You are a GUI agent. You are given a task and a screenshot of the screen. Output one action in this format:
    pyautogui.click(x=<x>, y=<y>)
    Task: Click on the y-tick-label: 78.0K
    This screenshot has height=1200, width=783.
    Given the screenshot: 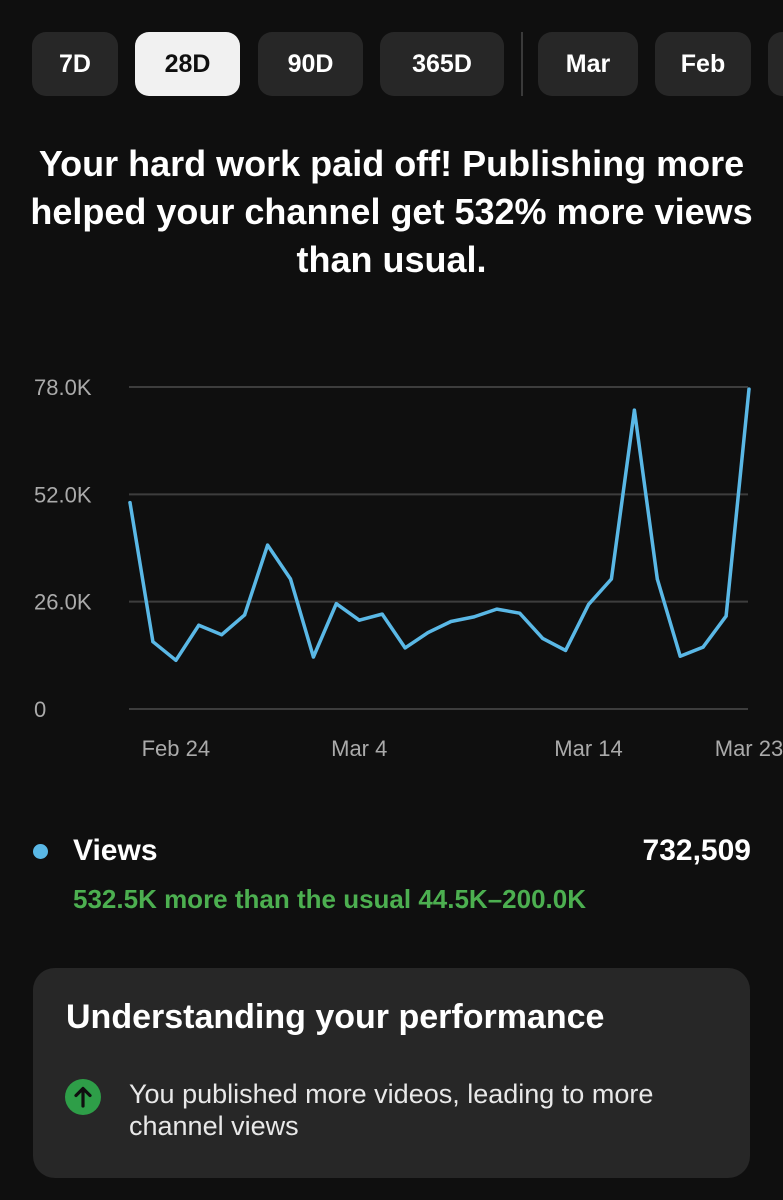 What is the action you would take?
    pyautogui.click(x=63, y=387)
    